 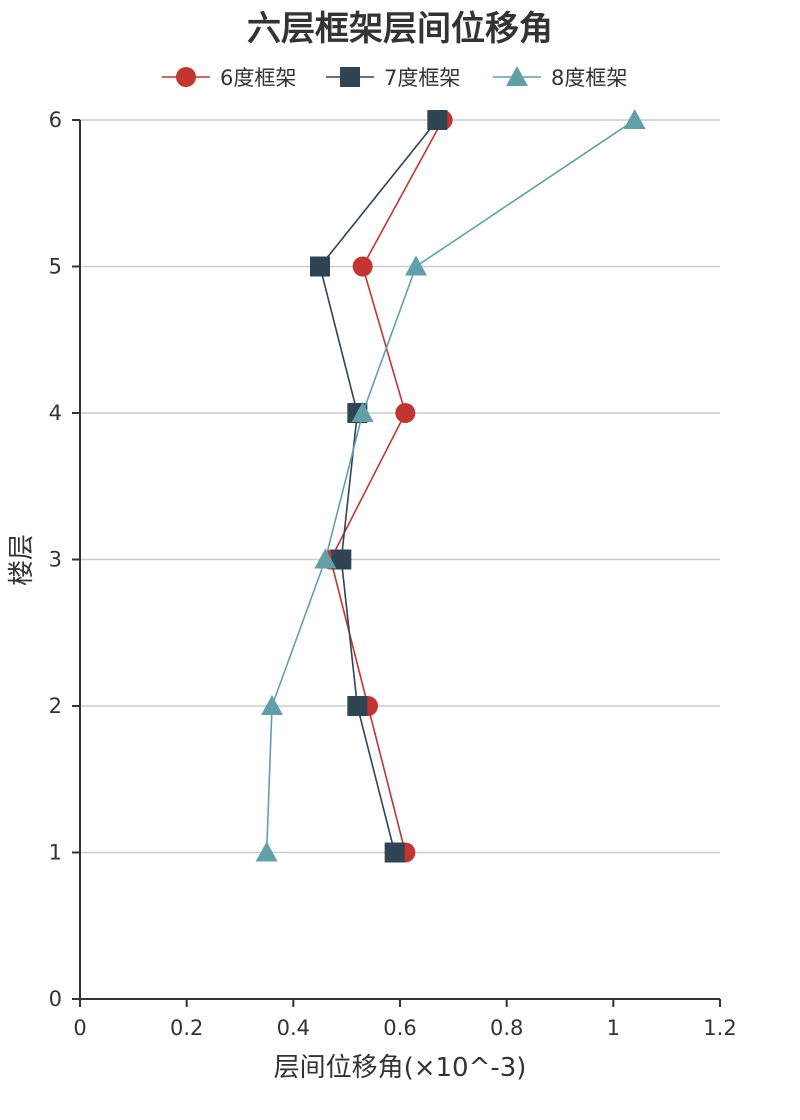 What do you see at coordinates (350, 77) in the screenshot?
I see `legend-marker-square` at bounding box center [350, 77].